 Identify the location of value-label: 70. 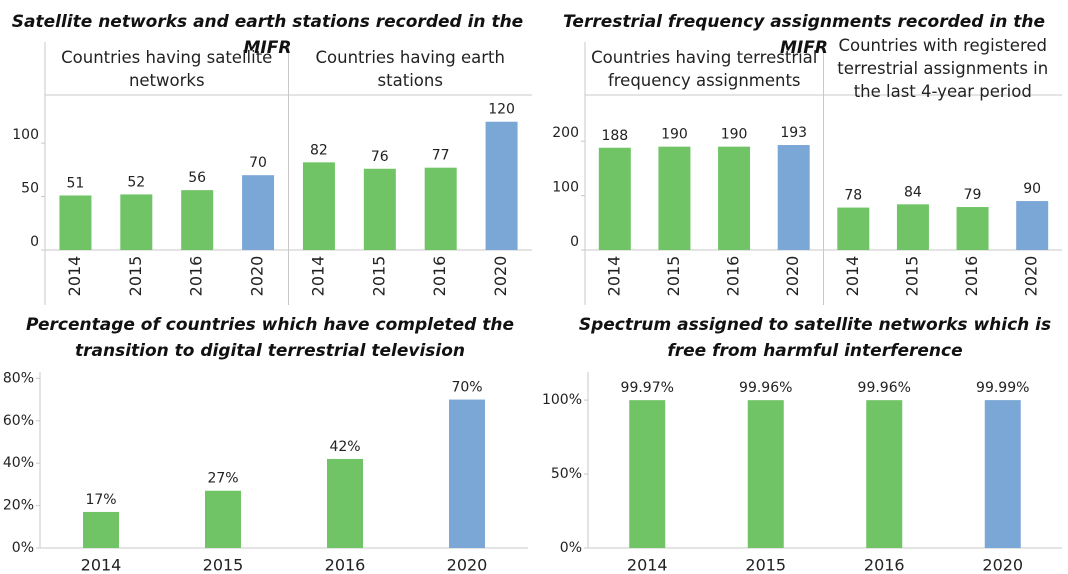
(258, 163).